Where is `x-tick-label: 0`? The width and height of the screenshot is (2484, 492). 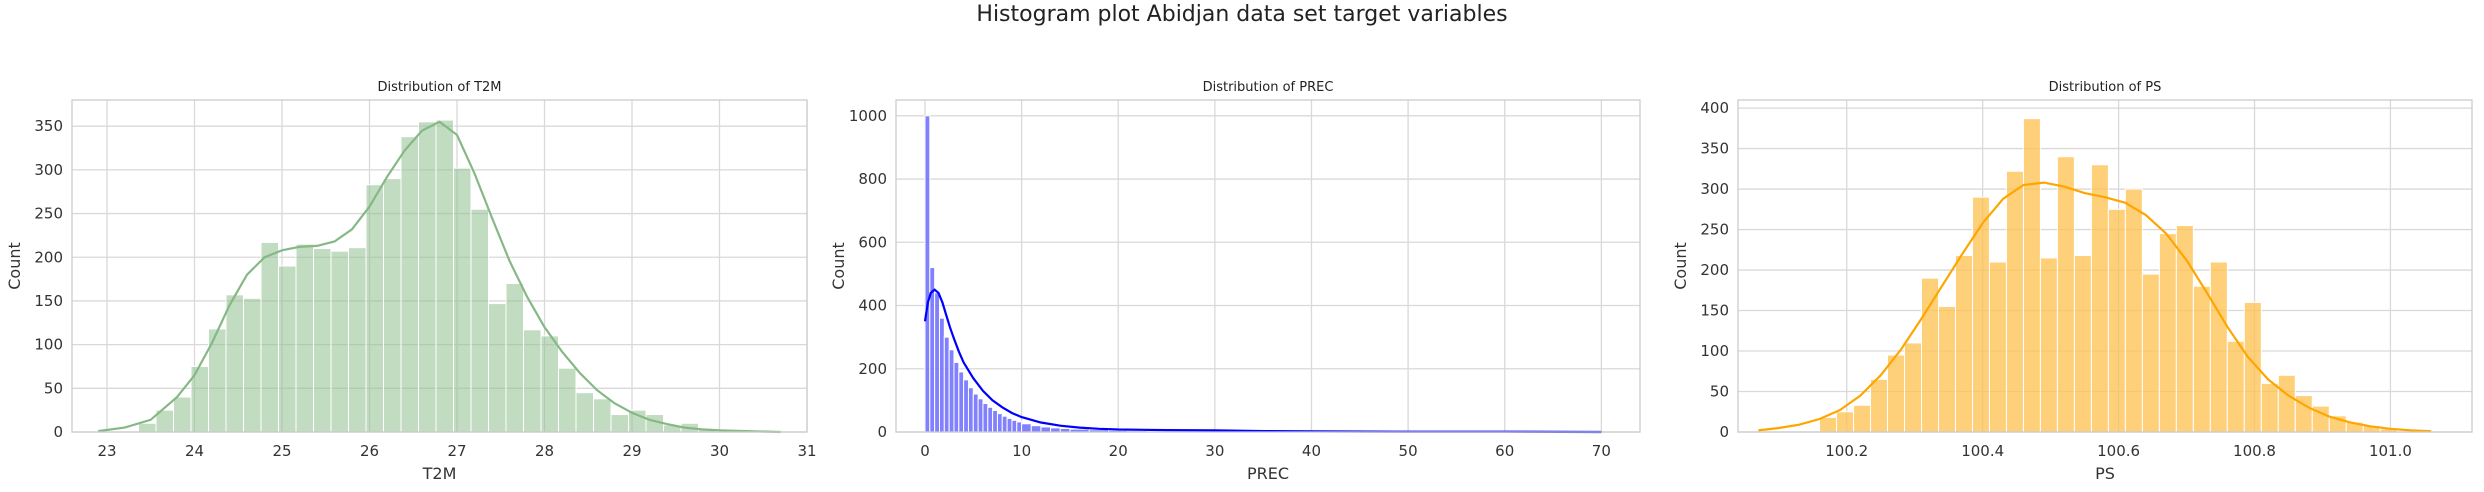 x-tick-label: 0 is located at coordinates (925, 451).